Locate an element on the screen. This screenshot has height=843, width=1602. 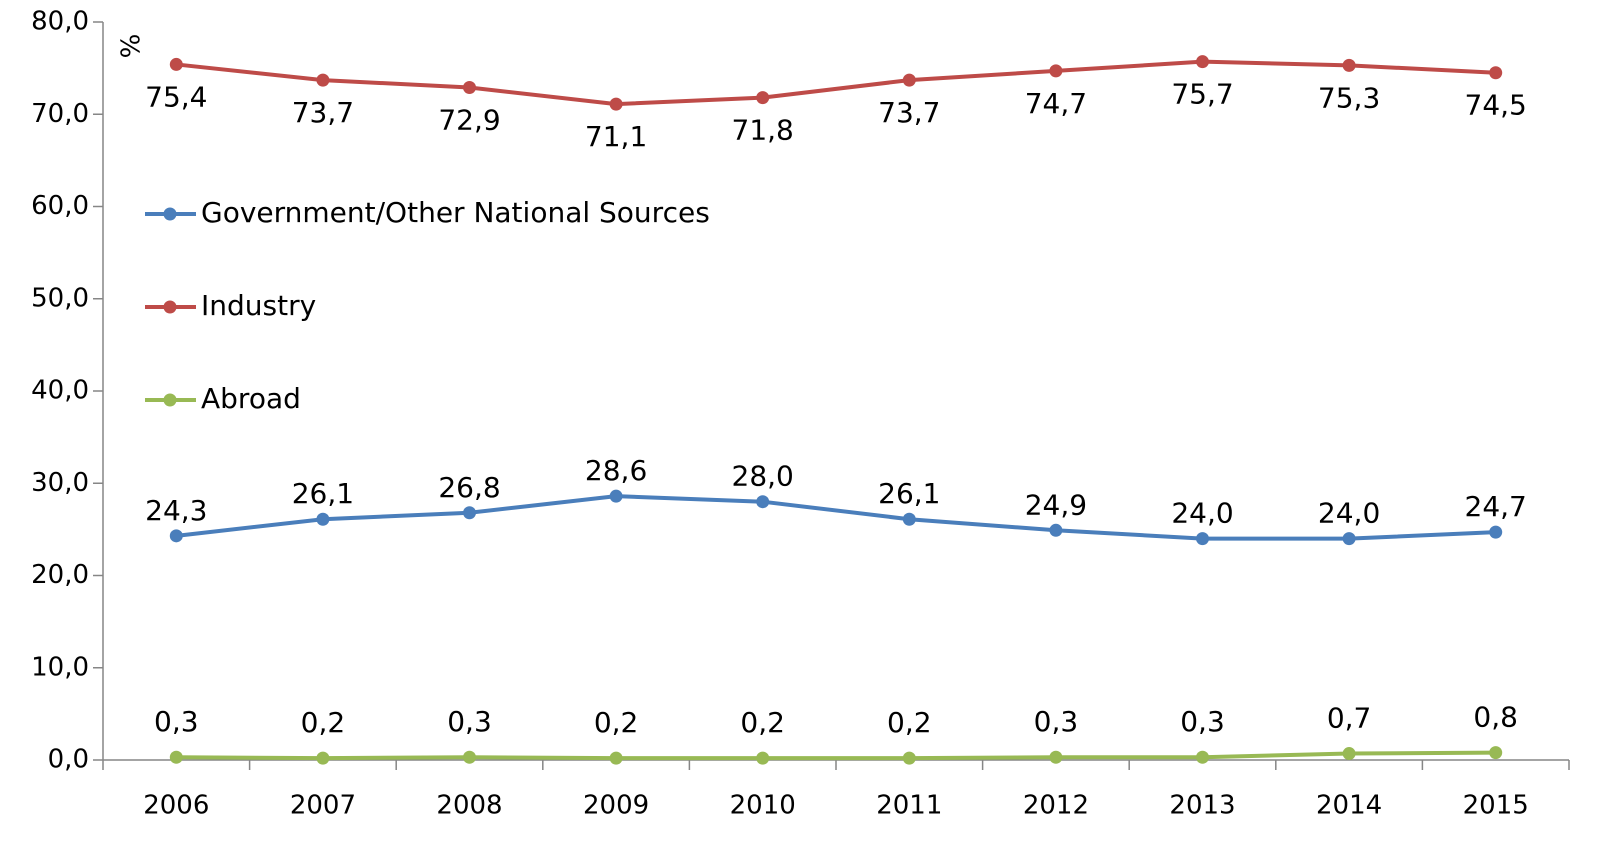
data-label: 75,7 is located at coordinates (1202, 94).